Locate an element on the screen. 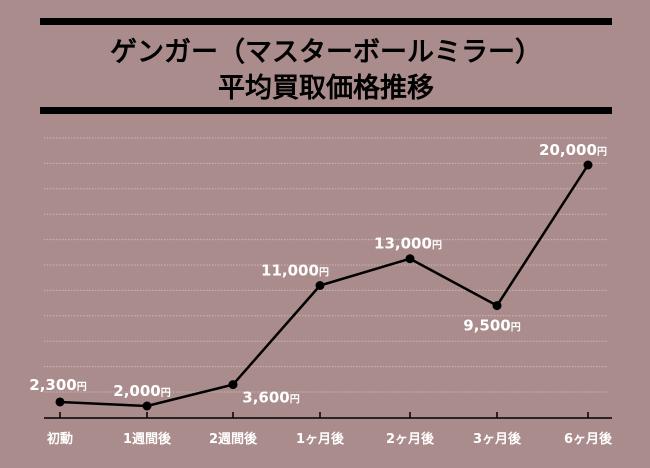 The height and width of the screenshot is (468, 650). x-tick-label: 1ヶ月後 is located at coordinates (320, 439).